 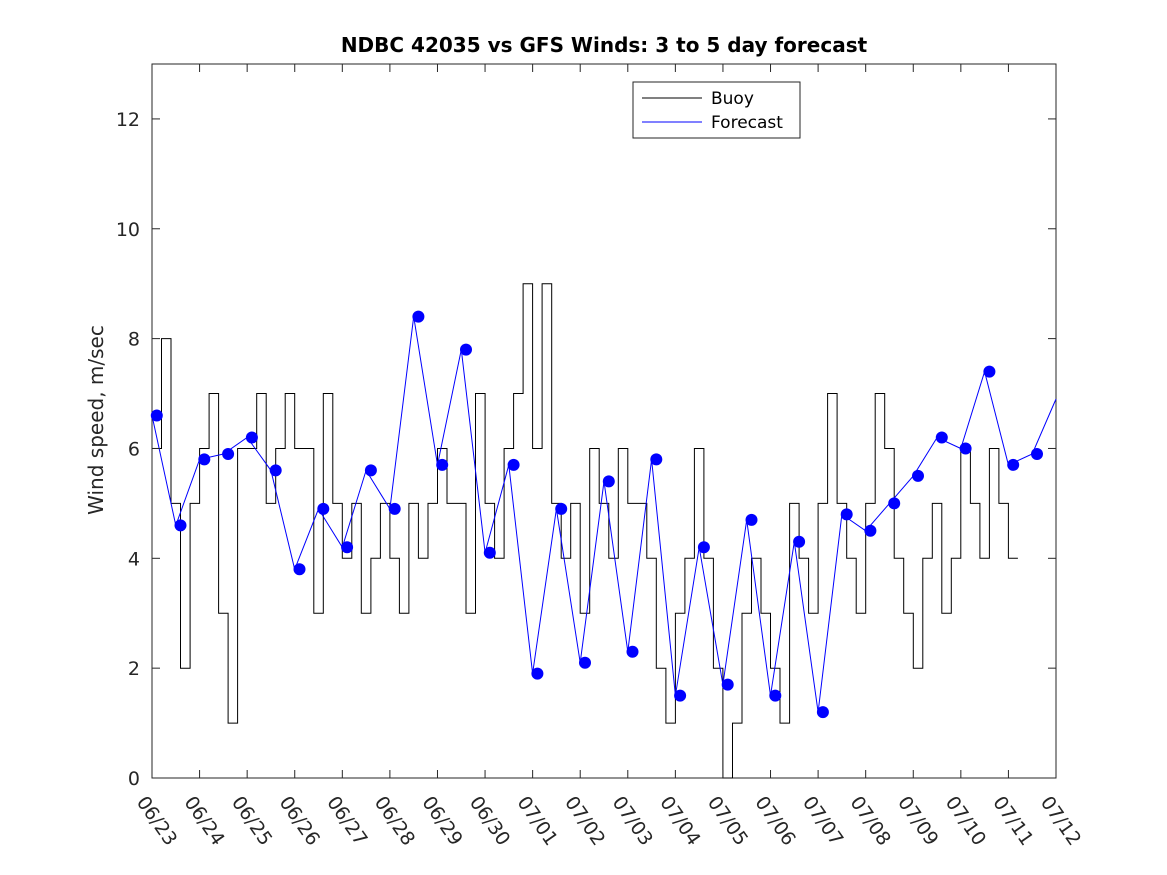 I want to click on legend-label-buoy: Buoy, so click(x=732, y=99).